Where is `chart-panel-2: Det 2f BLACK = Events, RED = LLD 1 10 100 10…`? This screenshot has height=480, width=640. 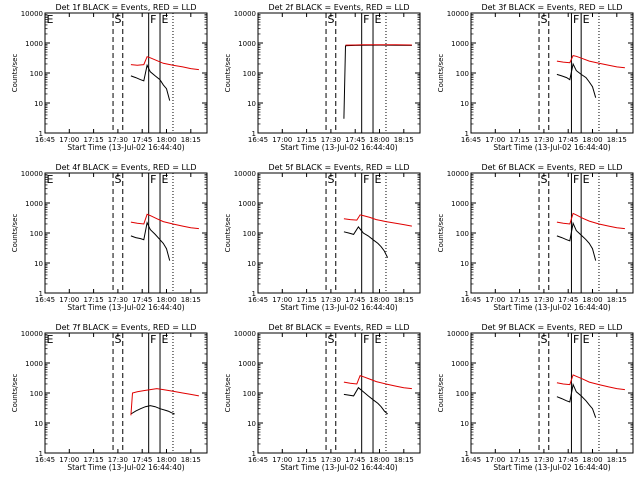
chart-panel-2: Det 2f BLACK = Events, RED = LLD 1 10 100 10… is located at coordinates (322, 77).